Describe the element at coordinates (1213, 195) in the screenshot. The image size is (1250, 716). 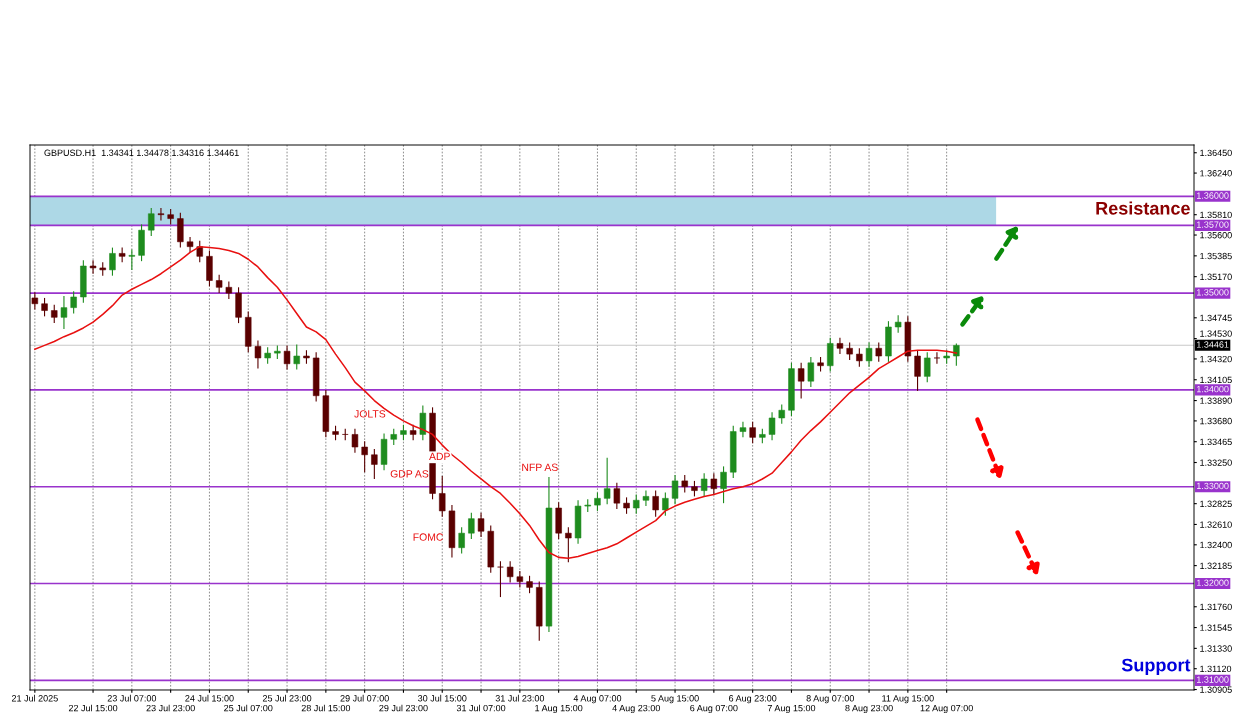
I see `ref-line-label: 1.36000` at that location.